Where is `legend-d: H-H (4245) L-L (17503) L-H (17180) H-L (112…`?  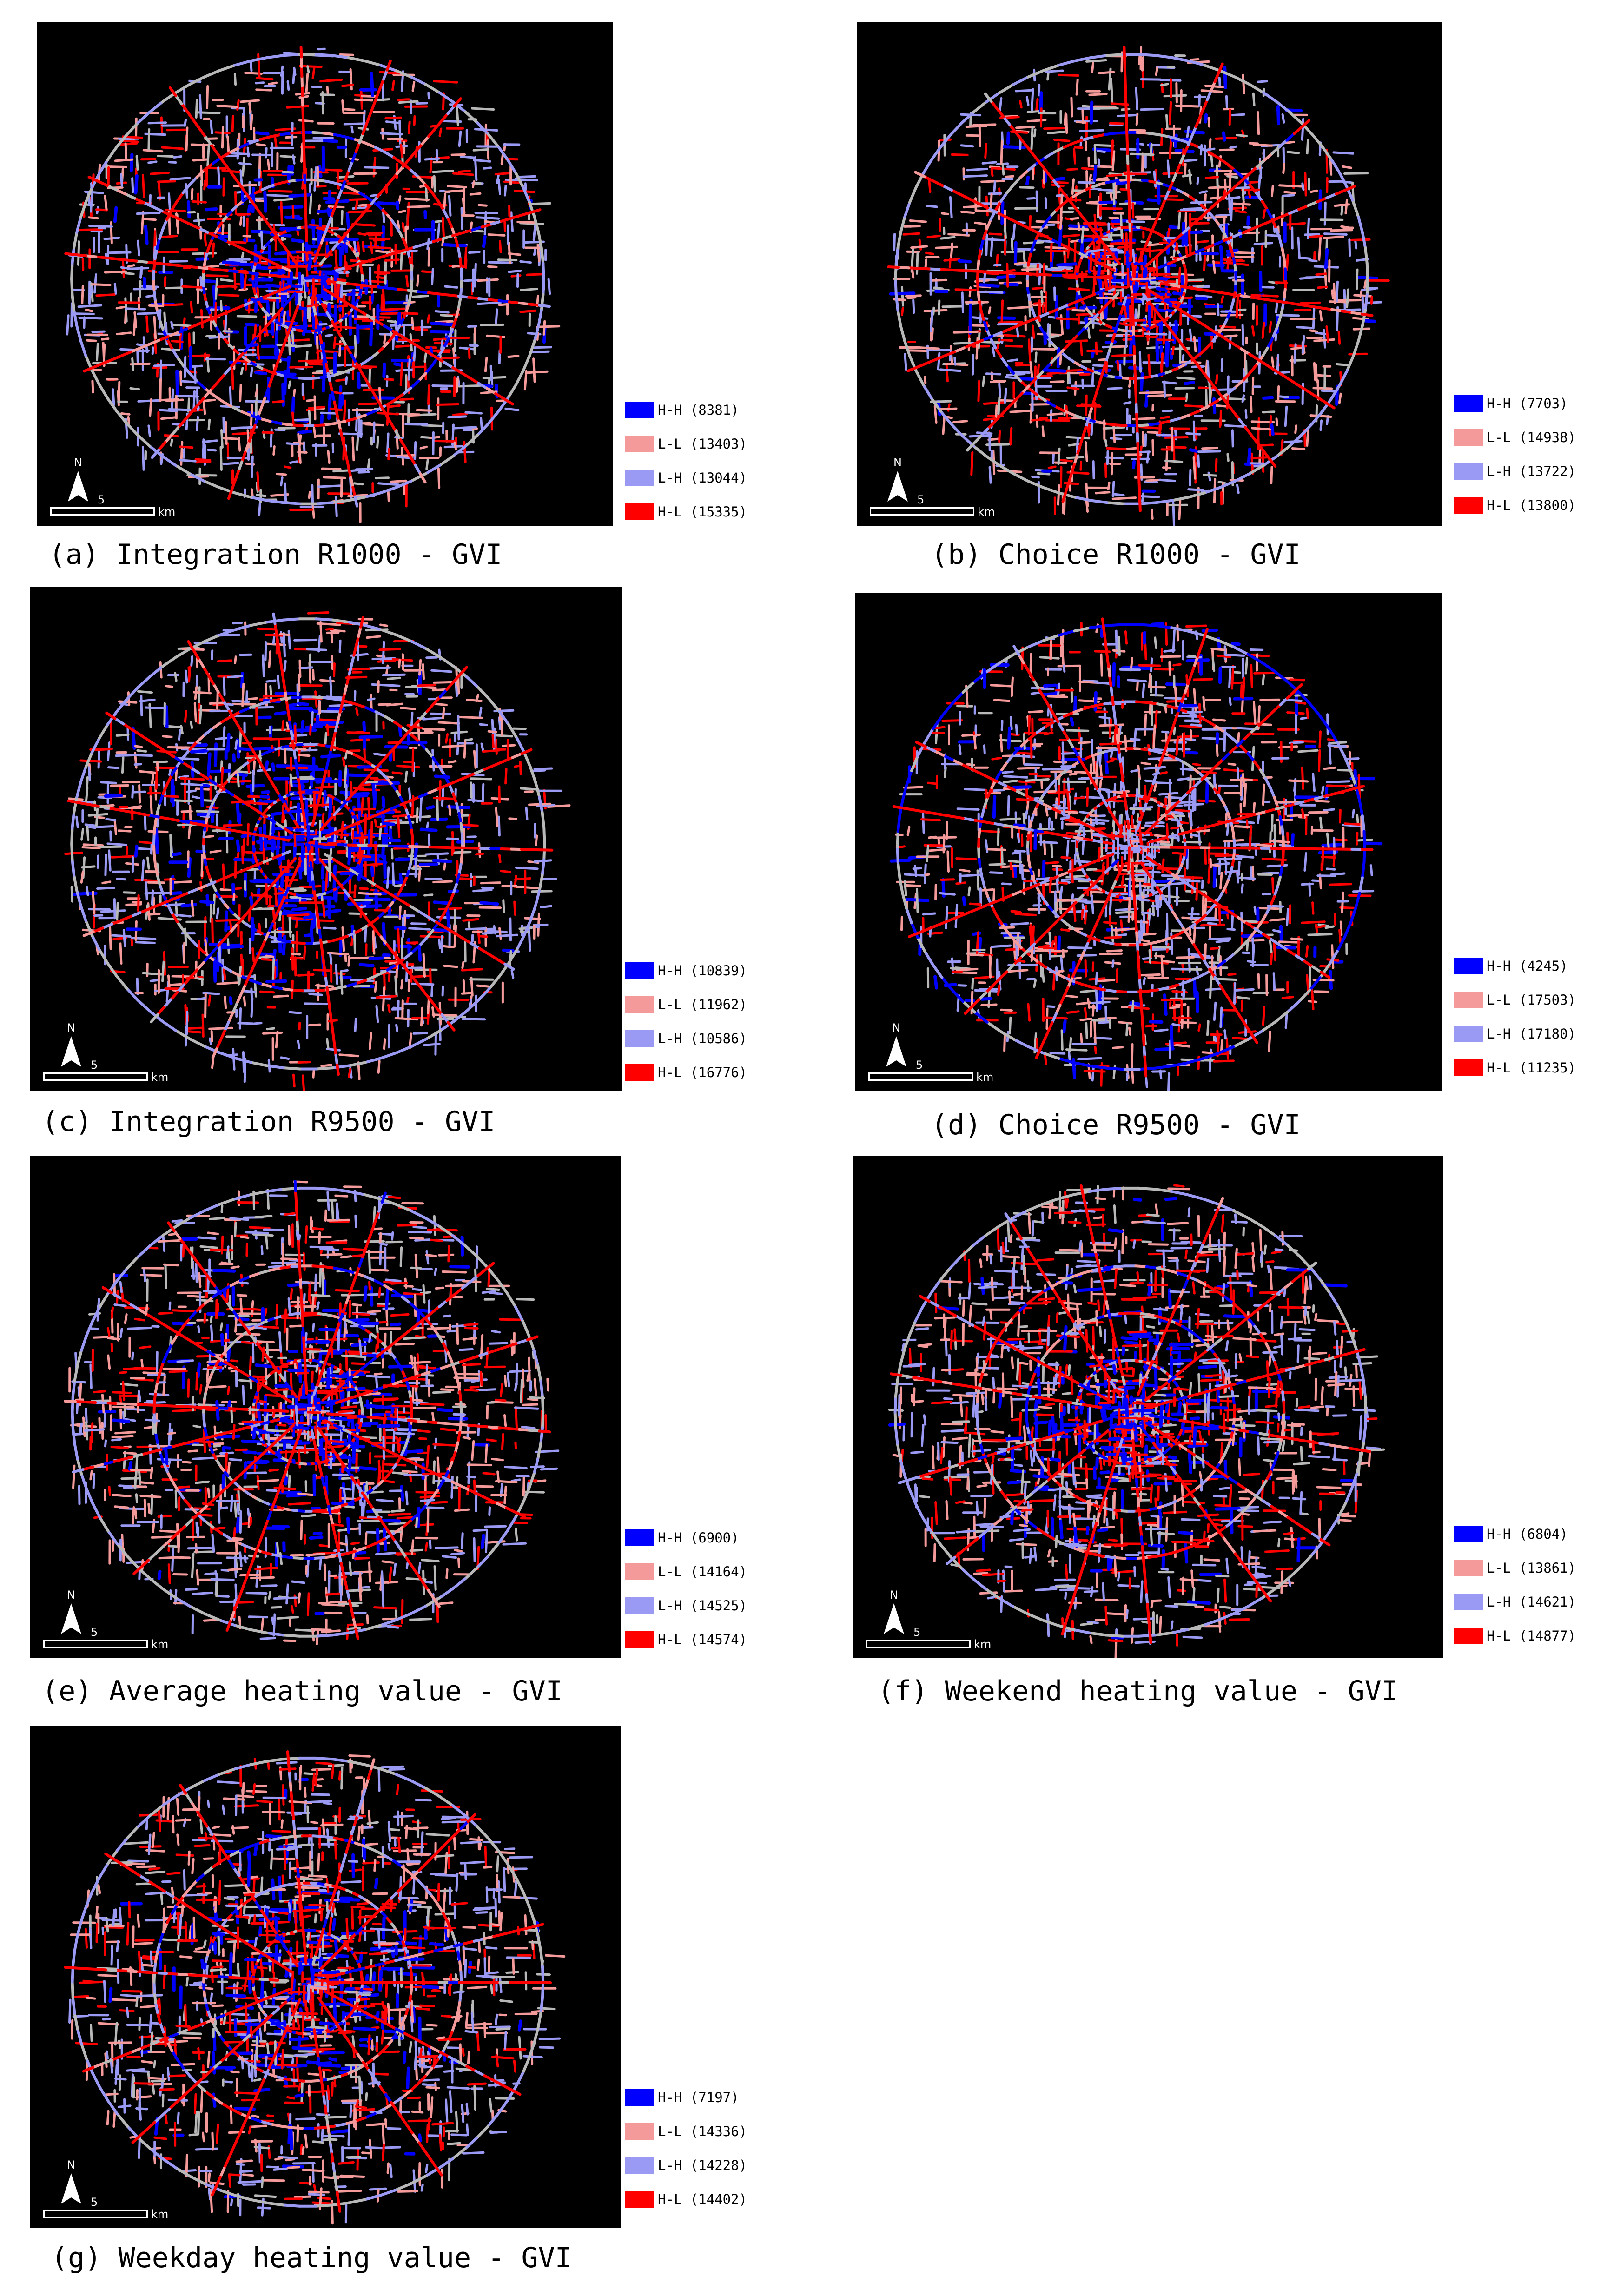
legend-d: H-H (4245) L-L (17503) L-H (17180) H-L (112… is located at coordinates (1528, 1022).